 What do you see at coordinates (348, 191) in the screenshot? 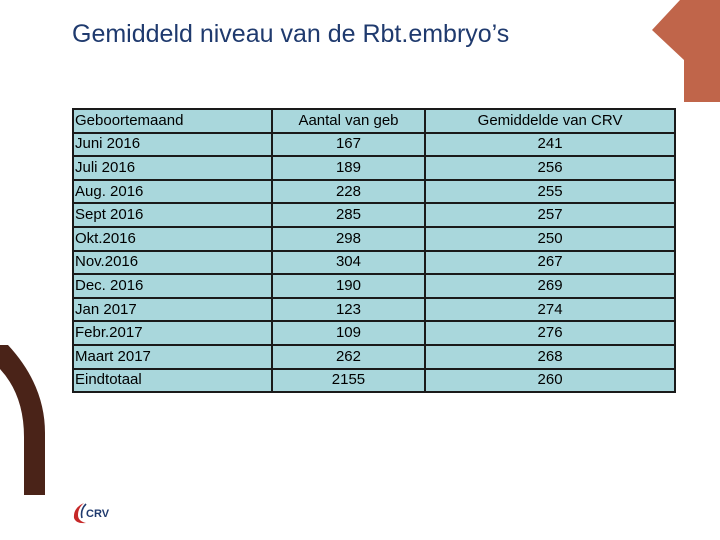
I see `count-cell: 228` at bounding box center [348, 191].